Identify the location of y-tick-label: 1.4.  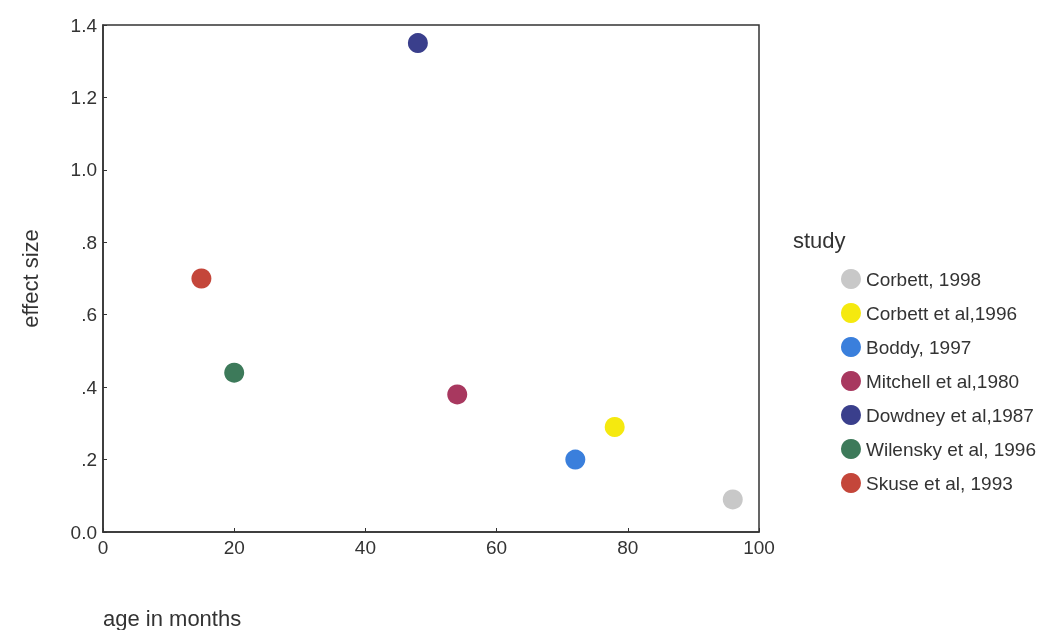
(84, 25).